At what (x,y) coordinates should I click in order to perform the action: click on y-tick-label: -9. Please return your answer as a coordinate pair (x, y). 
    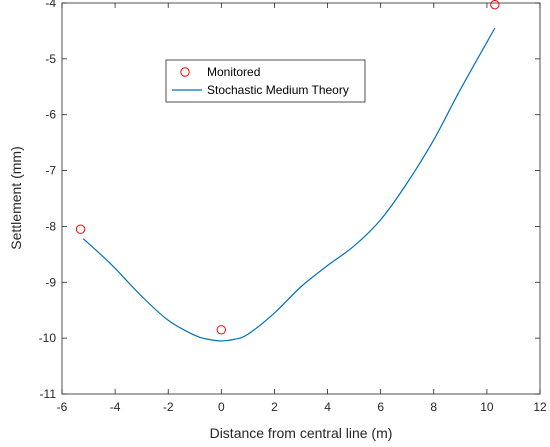
    Looking at the image, I should click on (50, 282).